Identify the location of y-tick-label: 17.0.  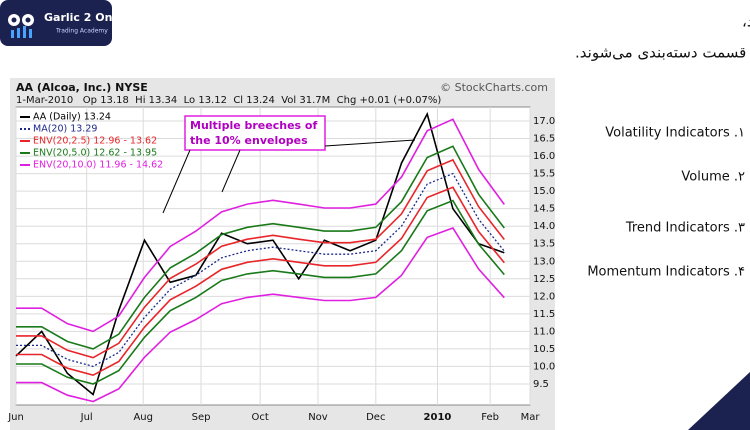
(544, 121).